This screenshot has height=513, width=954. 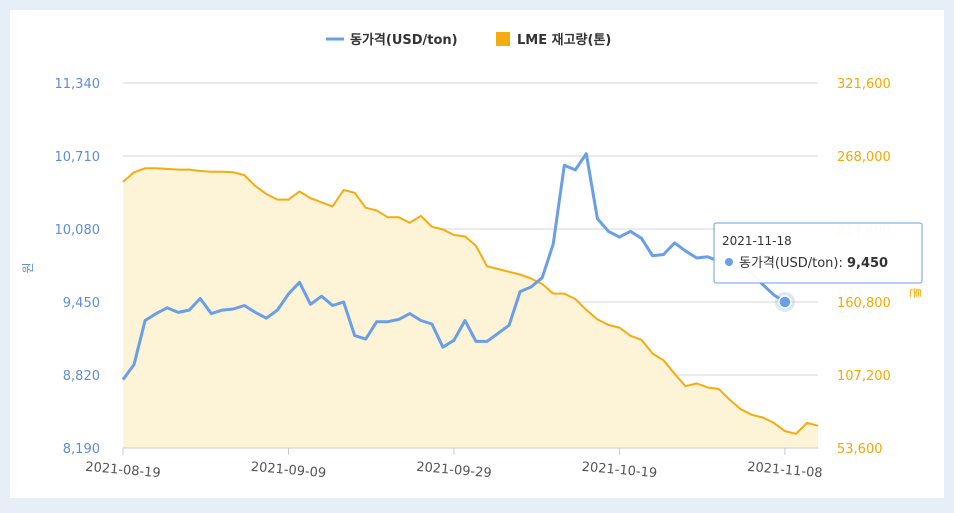 I want to click on legend-item-copper: 동가격(USD/ton), so click(x=392, y=40).